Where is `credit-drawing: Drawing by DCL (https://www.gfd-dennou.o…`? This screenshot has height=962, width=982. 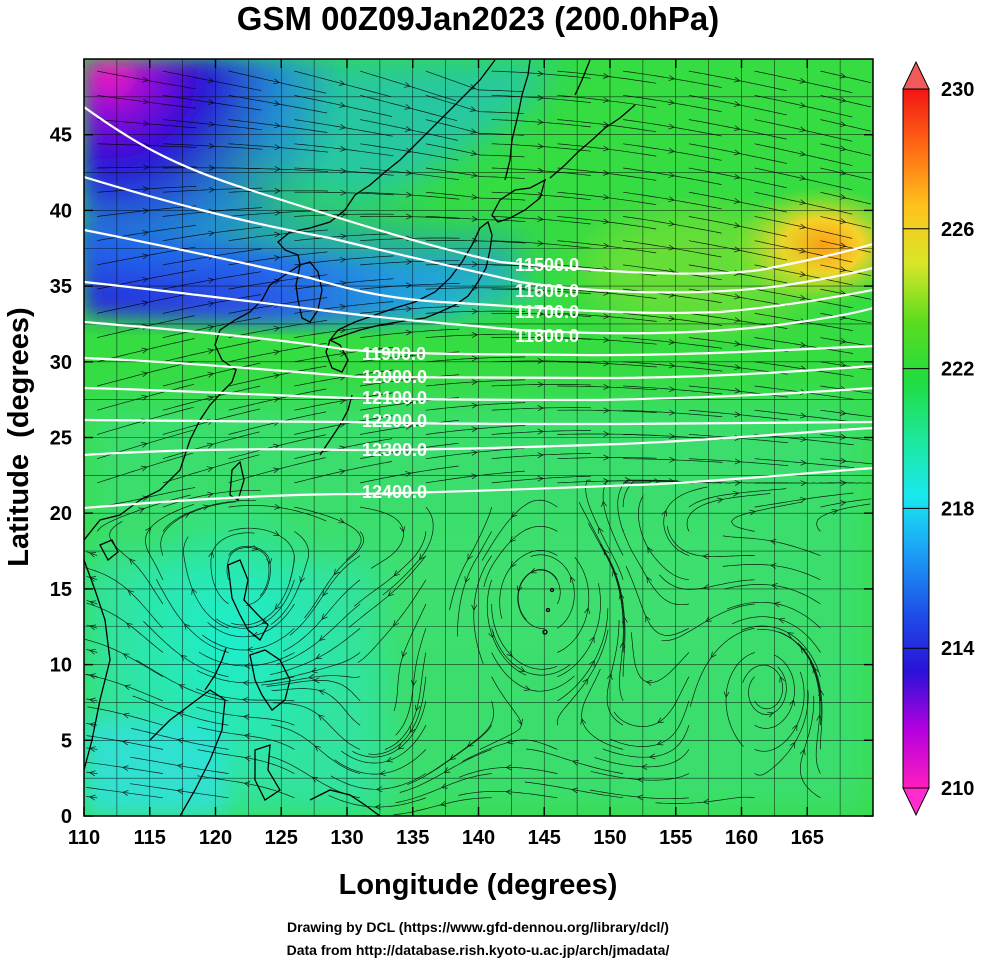
credit-drawing: Drawing by DCL (https://www.gfd-dennou.o… is located at coordinates (478, 927).